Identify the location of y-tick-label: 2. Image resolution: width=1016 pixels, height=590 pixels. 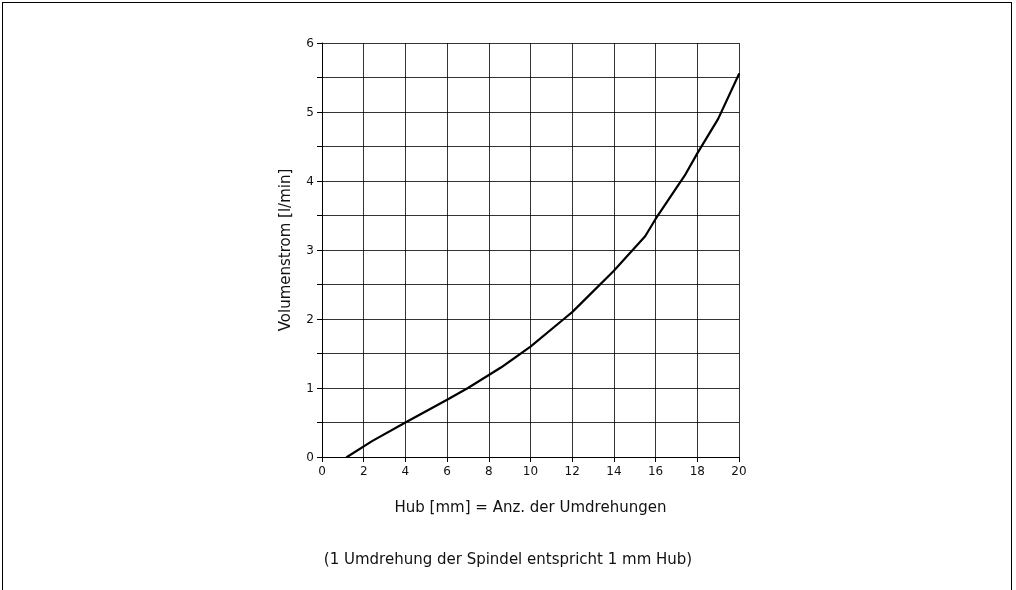
(310, 319).